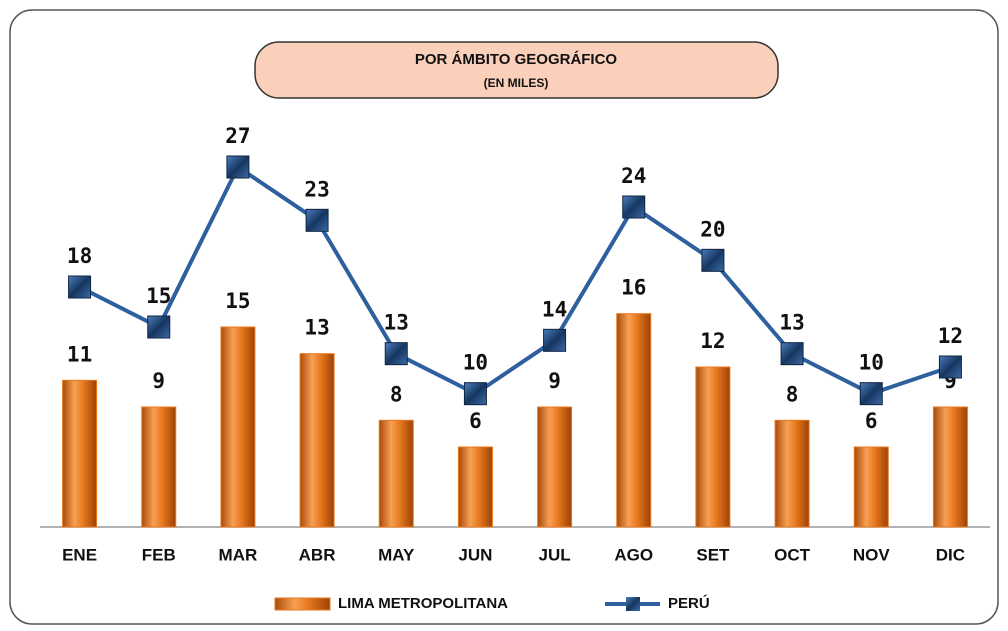 The height and width of the screenshot is (631, 1008). Describe the element at coordinates (633, 176) in the screenshot. I see `line-value-label: 24` at that location.